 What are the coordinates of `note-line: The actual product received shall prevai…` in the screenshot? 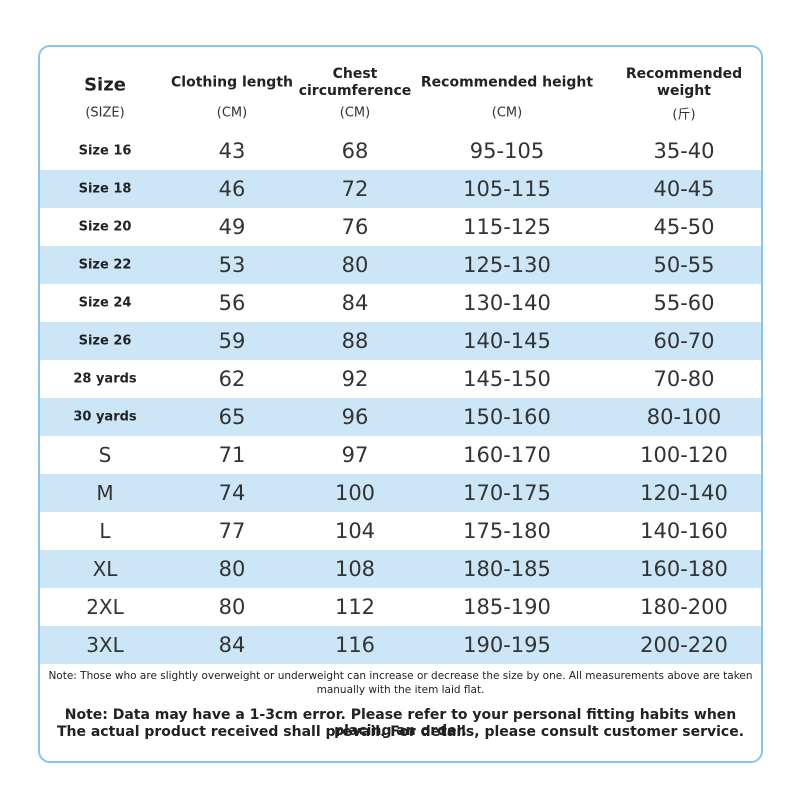 It's located at (400, 732).